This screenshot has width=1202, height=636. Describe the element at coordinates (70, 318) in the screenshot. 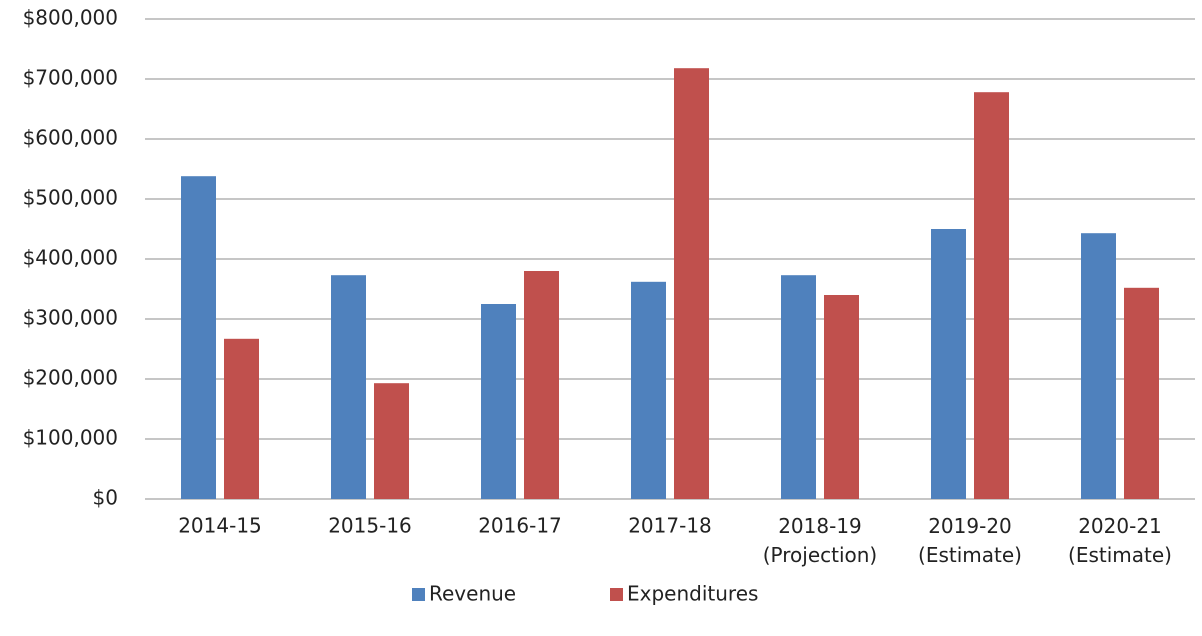

I see `y-tick-label: $300,000` at that location.